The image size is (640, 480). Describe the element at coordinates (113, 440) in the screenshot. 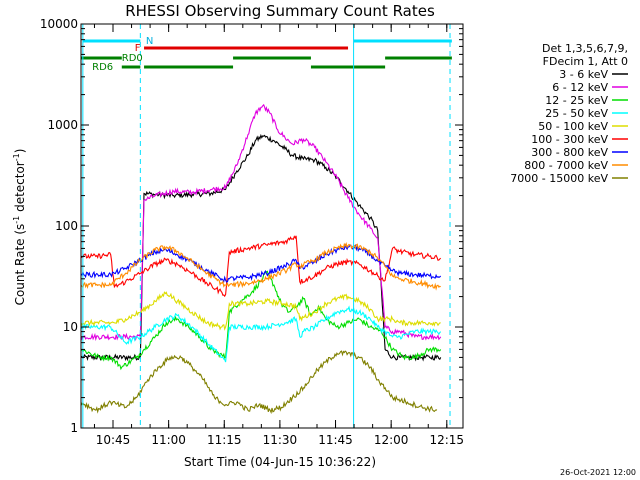

I see `x-tick-label-0: 10:45` at that location.